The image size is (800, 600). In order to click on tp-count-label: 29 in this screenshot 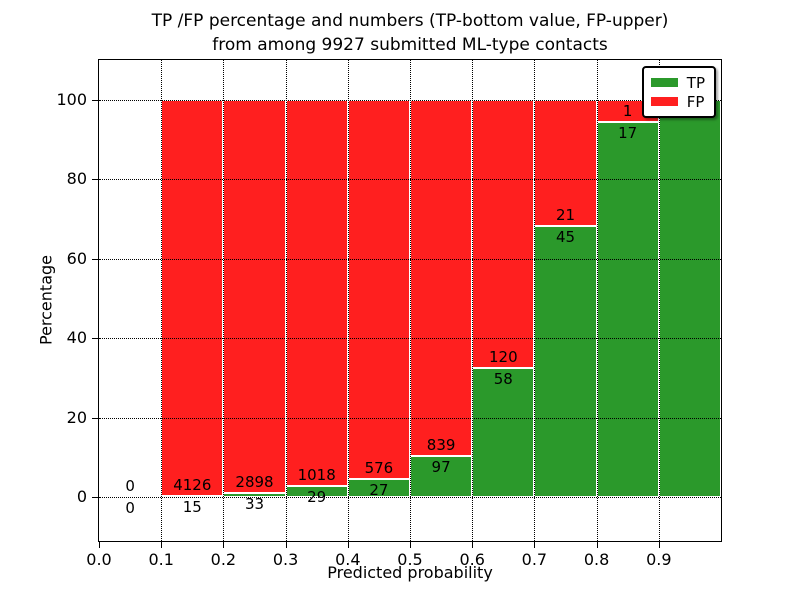, I will do `click(317, 497)`.